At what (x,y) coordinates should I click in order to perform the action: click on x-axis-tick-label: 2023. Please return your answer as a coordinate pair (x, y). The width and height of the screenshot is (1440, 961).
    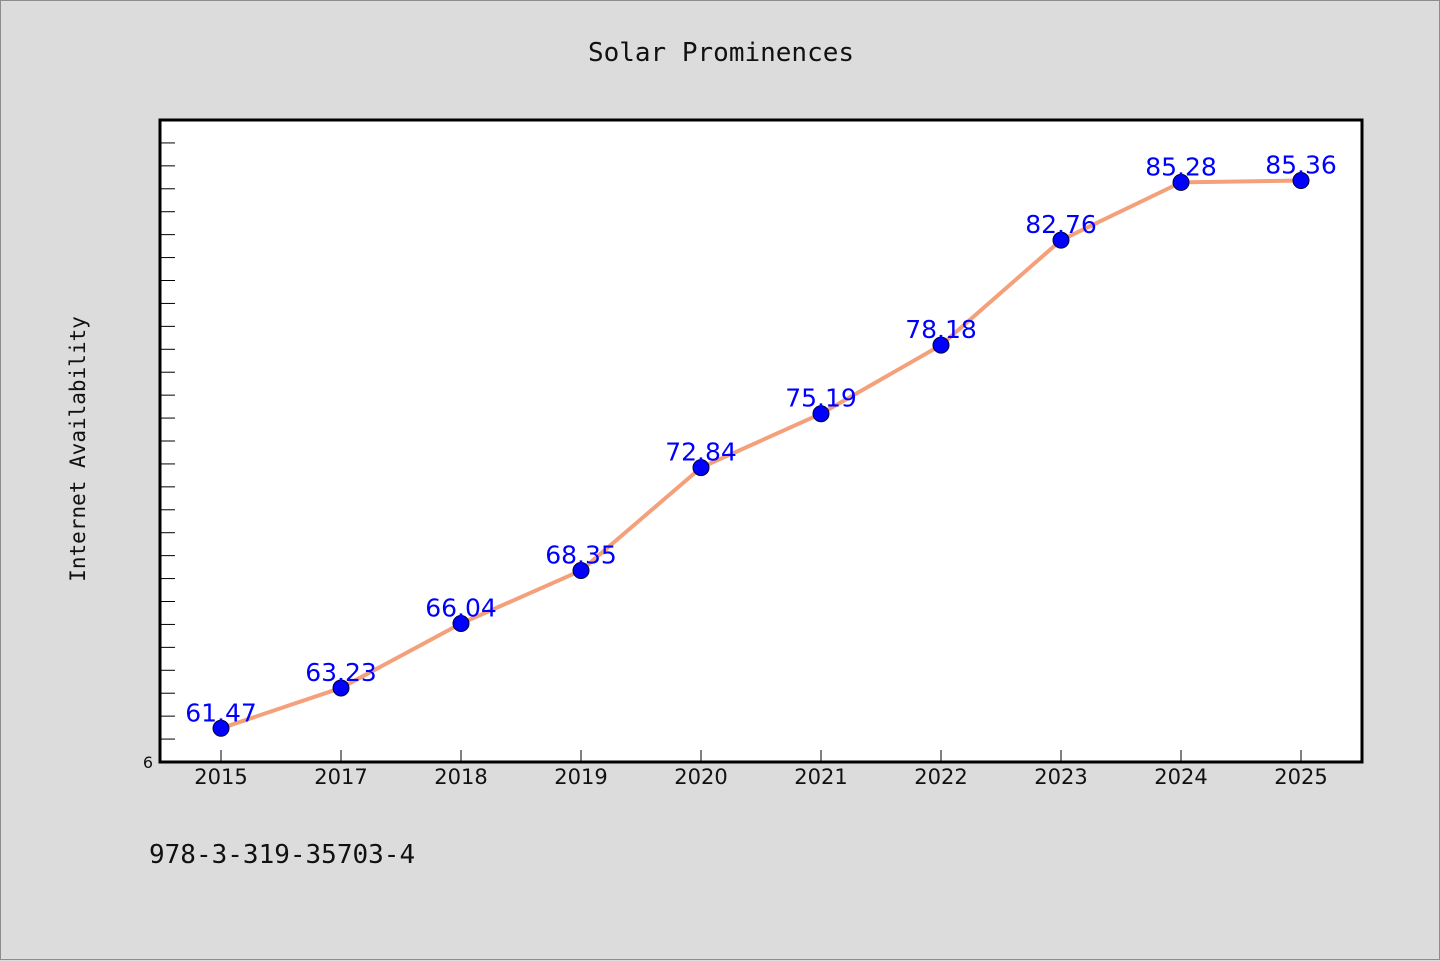
    Looking at the image, I should click on (1060, 777).